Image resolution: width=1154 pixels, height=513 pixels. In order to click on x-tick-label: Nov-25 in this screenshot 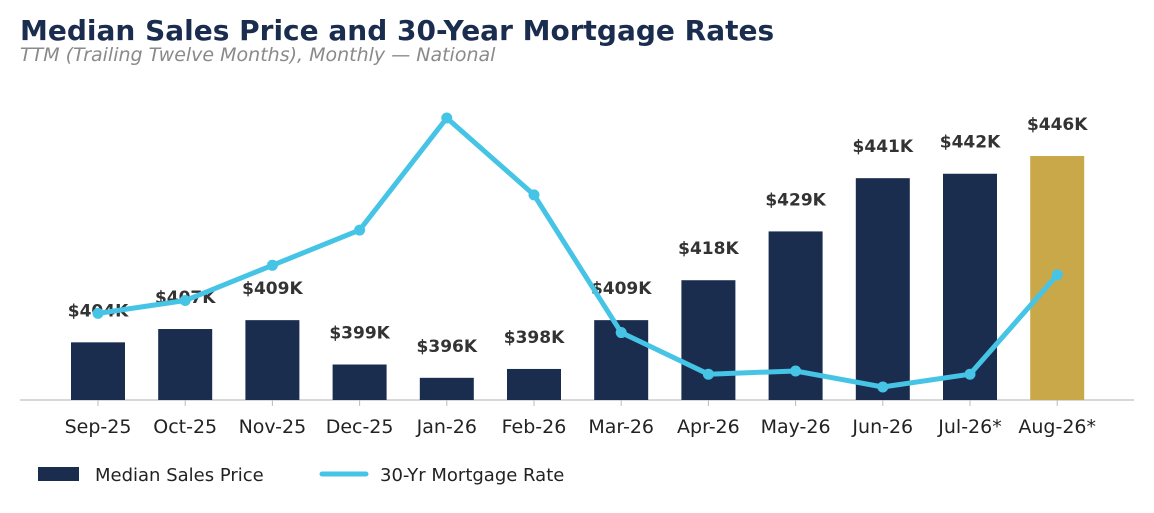, I will do `click(273, 427)`.